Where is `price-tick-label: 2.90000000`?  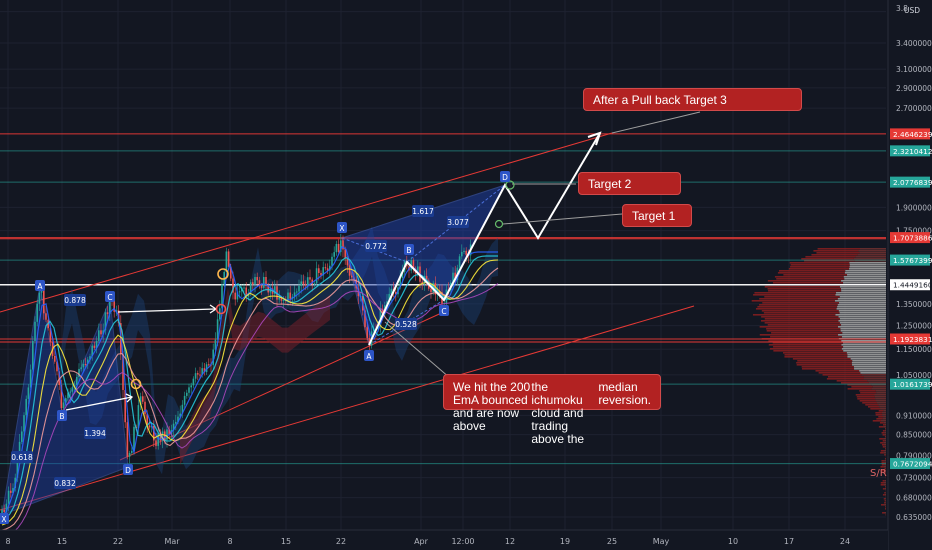
price-tick-label: 2.90000000 is located at coordinates (914, 88).